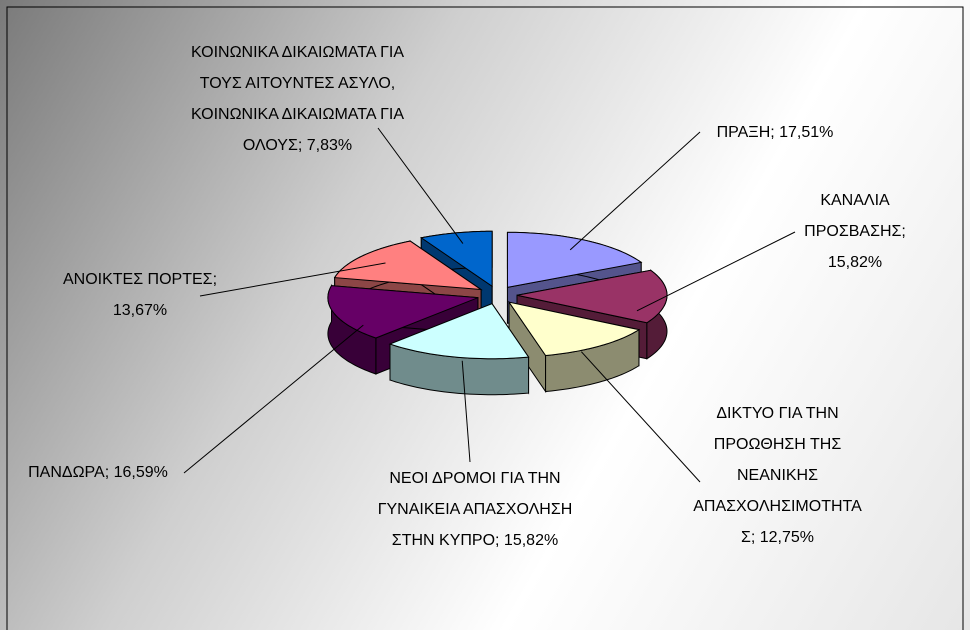  Describe the element at coordinates (775, 132) in the screenshot. I see `data-label: ΠΡΑΞΗ; 17,51%` at that location.